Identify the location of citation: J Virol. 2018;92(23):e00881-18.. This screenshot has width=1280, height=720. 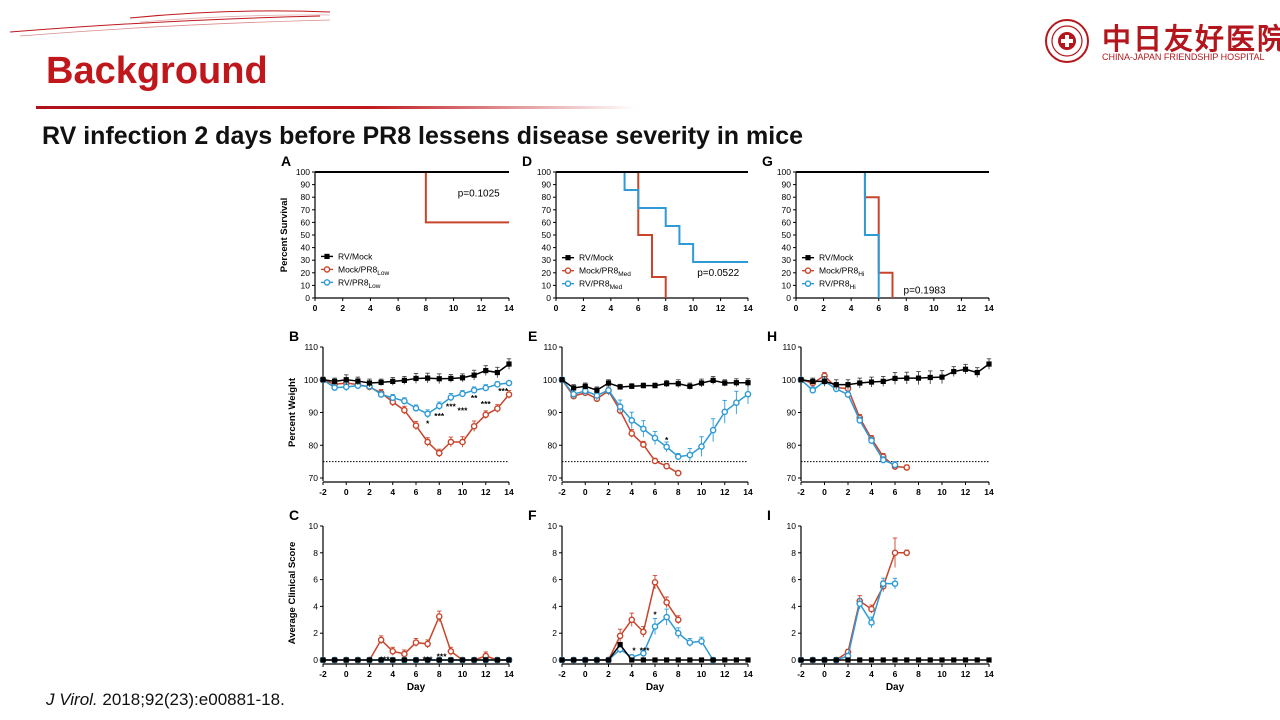
(165, 700).